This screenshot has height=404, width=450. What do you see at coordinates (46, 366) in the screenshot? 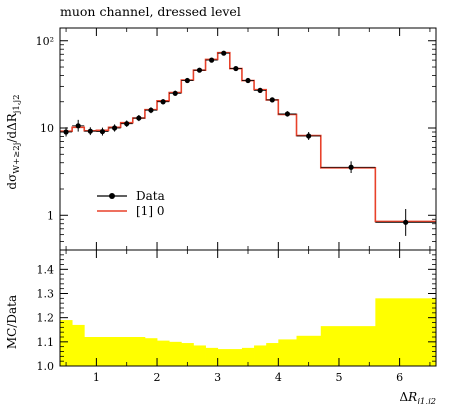
I see `bottom-y-tick-label: 1.0` at bounding box center [46, 366].